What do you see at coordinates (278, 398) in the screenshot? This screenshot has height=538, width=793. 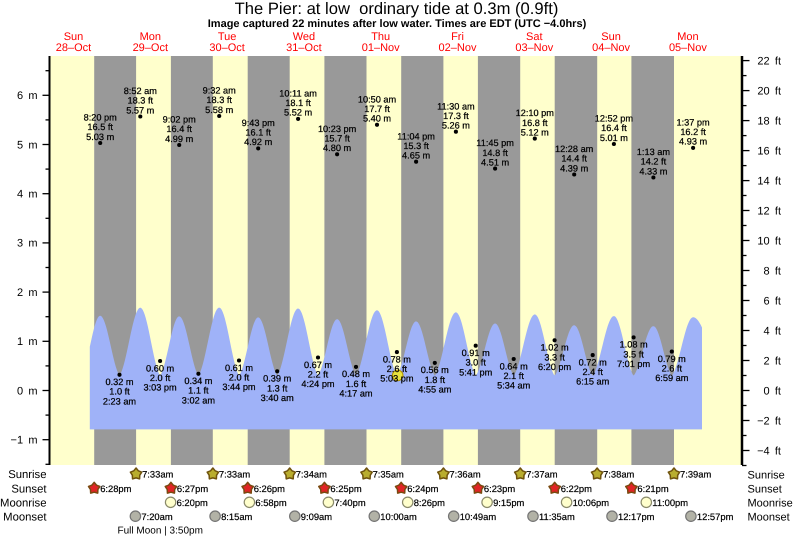 I see `svg-text: 3:40 am` at bounding box center [278, 398].